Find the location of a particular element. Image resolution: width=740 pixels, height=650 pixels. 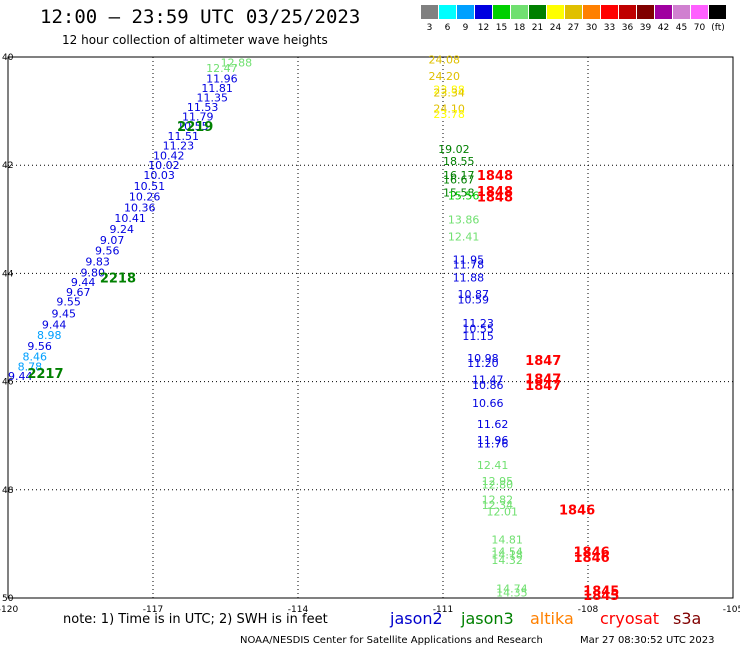

legend-label: 18 is located at coordinates (519, 28).